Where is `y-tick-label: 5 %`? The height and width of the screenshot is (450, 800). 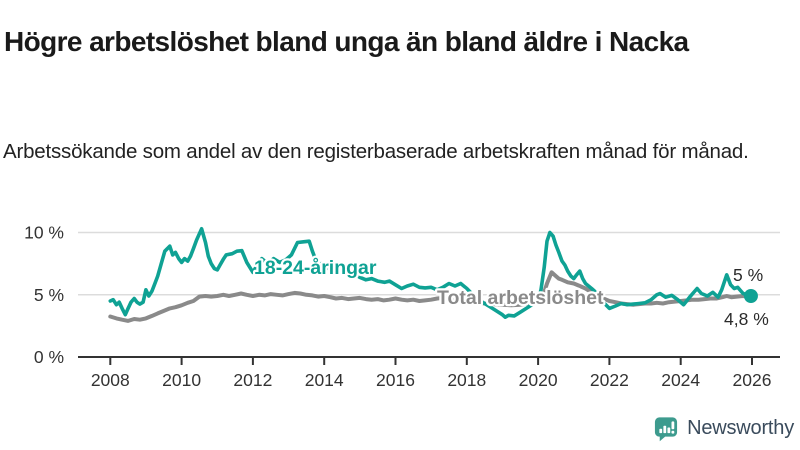
y-tick-label: 5 % is located at coordinates (49, 295).